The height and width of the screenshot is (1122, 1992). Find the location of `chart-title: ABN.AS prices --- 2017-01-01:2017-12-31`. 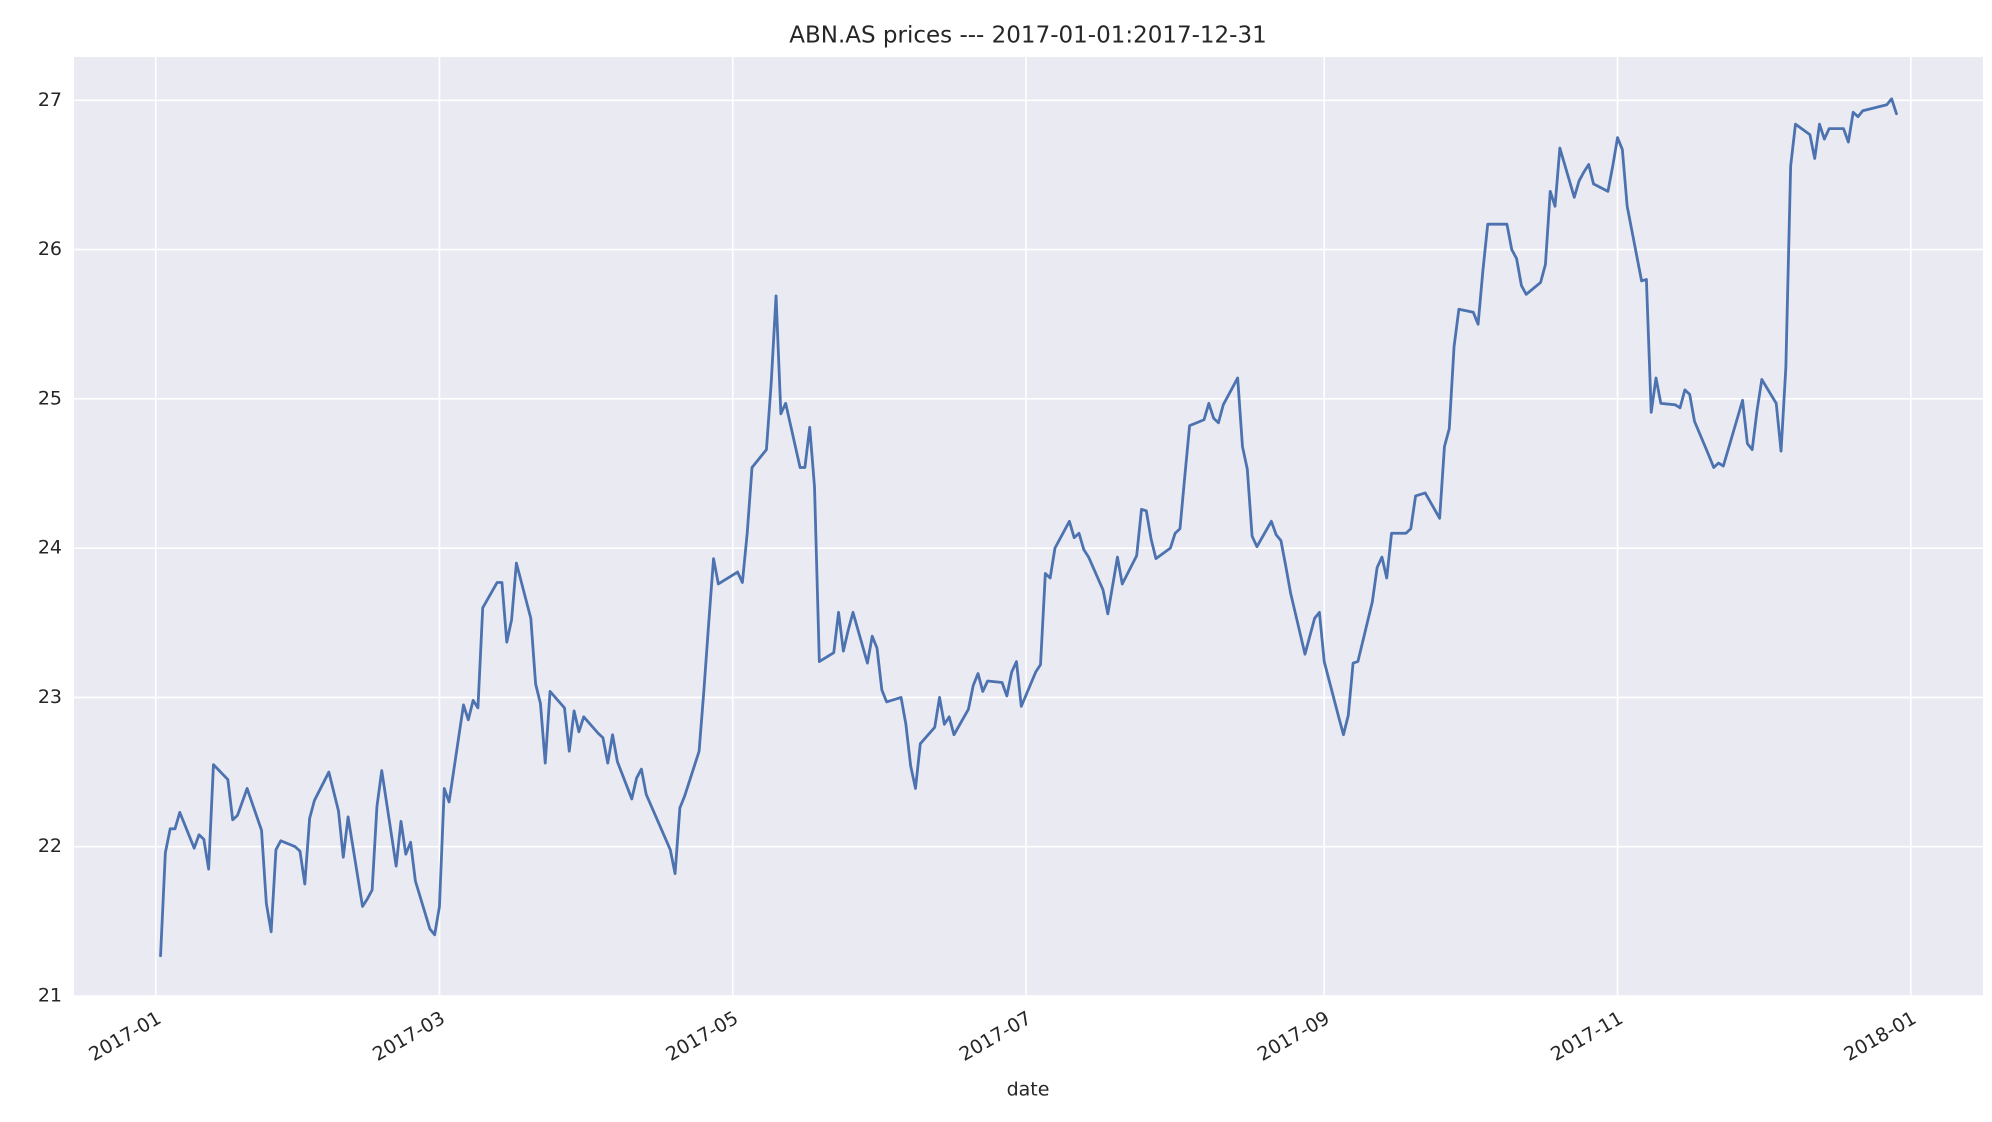

chart-title: ABN.AS prices --- 2017-01-01:2017-12-31 is located at coordinates (1028, 36).